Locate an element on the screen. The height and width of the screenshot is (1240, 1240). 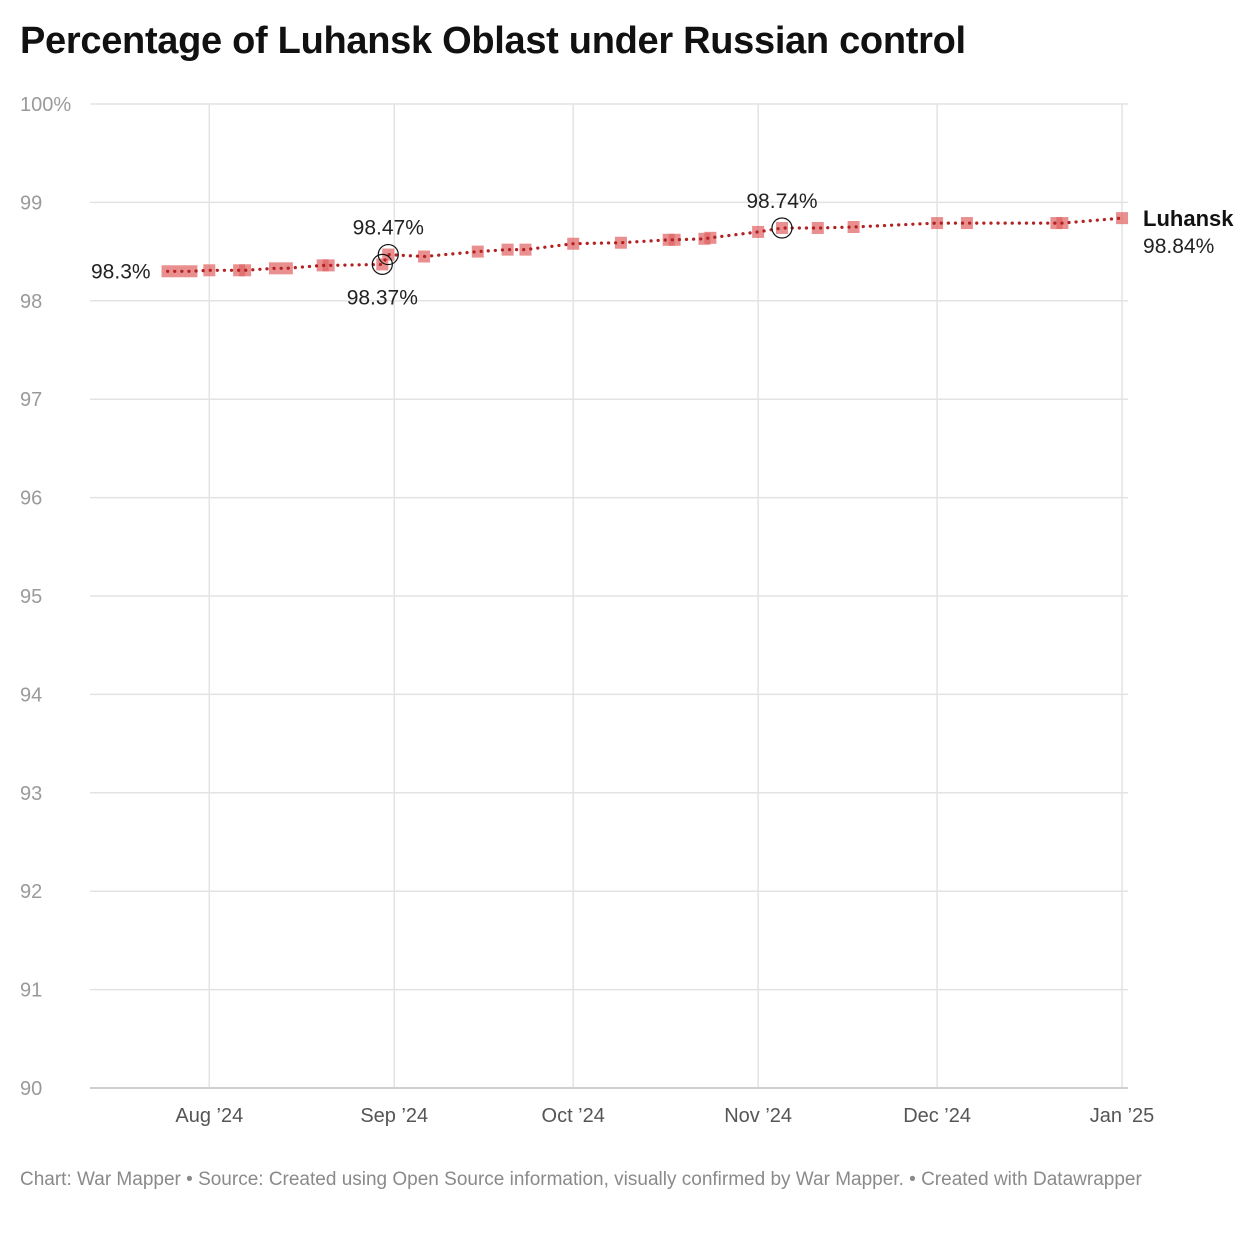
x-tick-label: Jan ’25 is located at coordinates (1122, 1116).